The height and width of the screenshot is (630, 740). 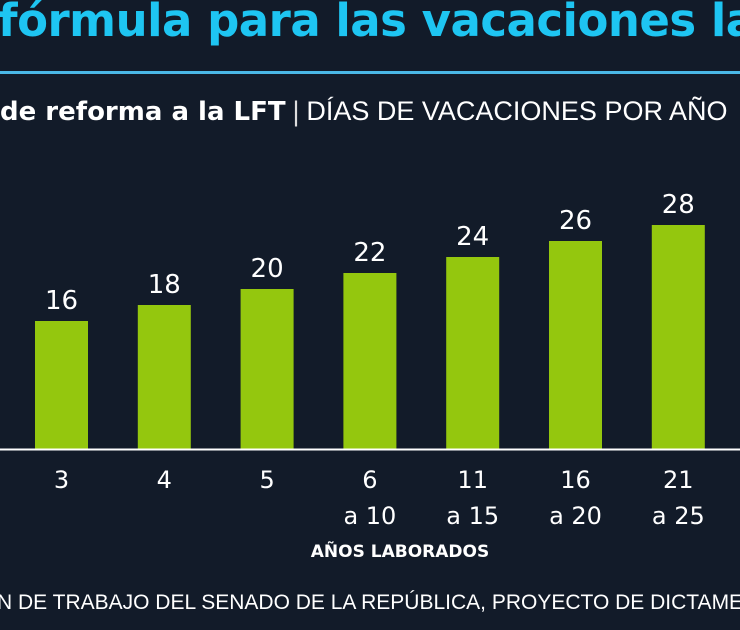 What do you see at coordinates (267, 269) in the screenshot?
I see `data-label: 20` at bounding box center [267, 269].